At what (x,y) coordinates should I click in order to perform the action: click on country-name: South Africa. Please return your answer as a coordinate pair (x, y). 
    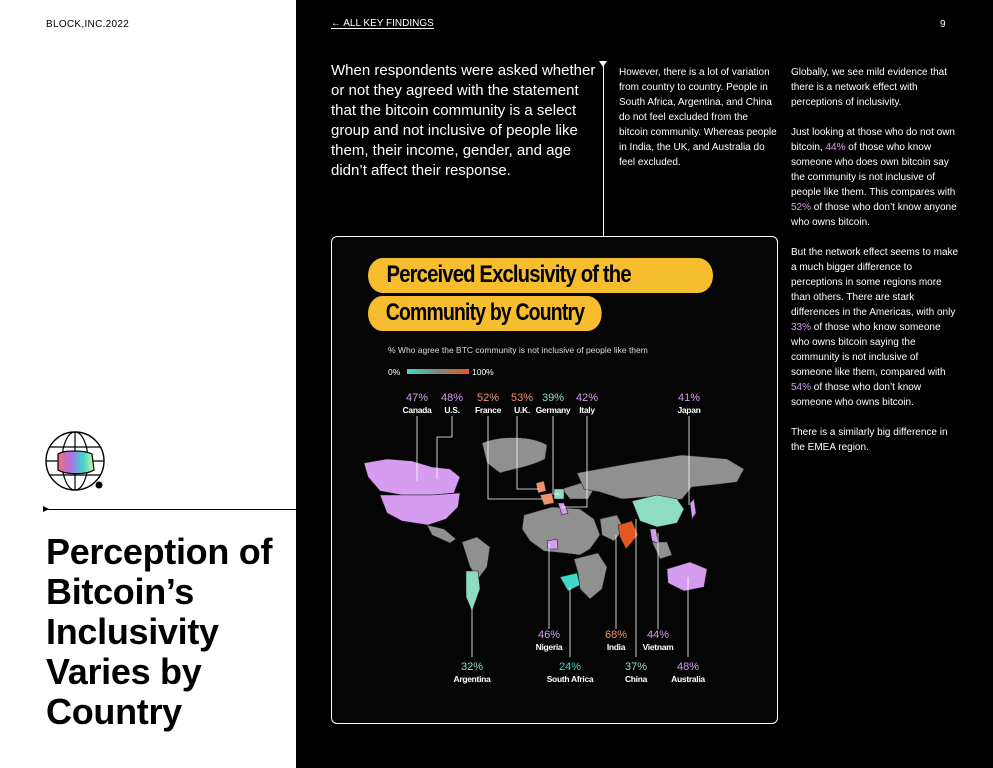
    Looking at the image, I should click on (570, 679).